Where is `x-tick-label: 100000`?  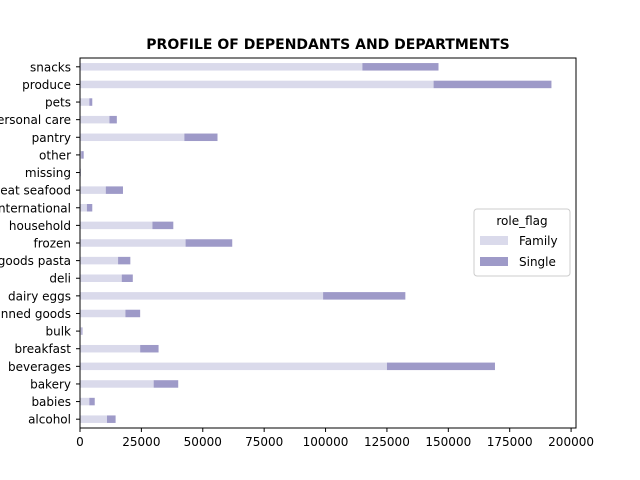
x-tick-label: 100000 is located at coordinates (326, 442).